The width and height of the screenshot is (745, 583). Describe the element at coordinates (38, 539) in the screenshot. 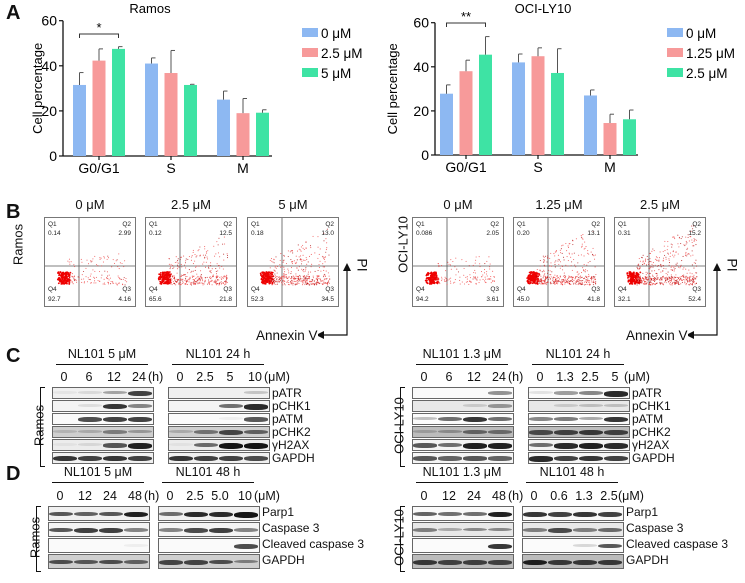

I see `wb-bracket` at that location.